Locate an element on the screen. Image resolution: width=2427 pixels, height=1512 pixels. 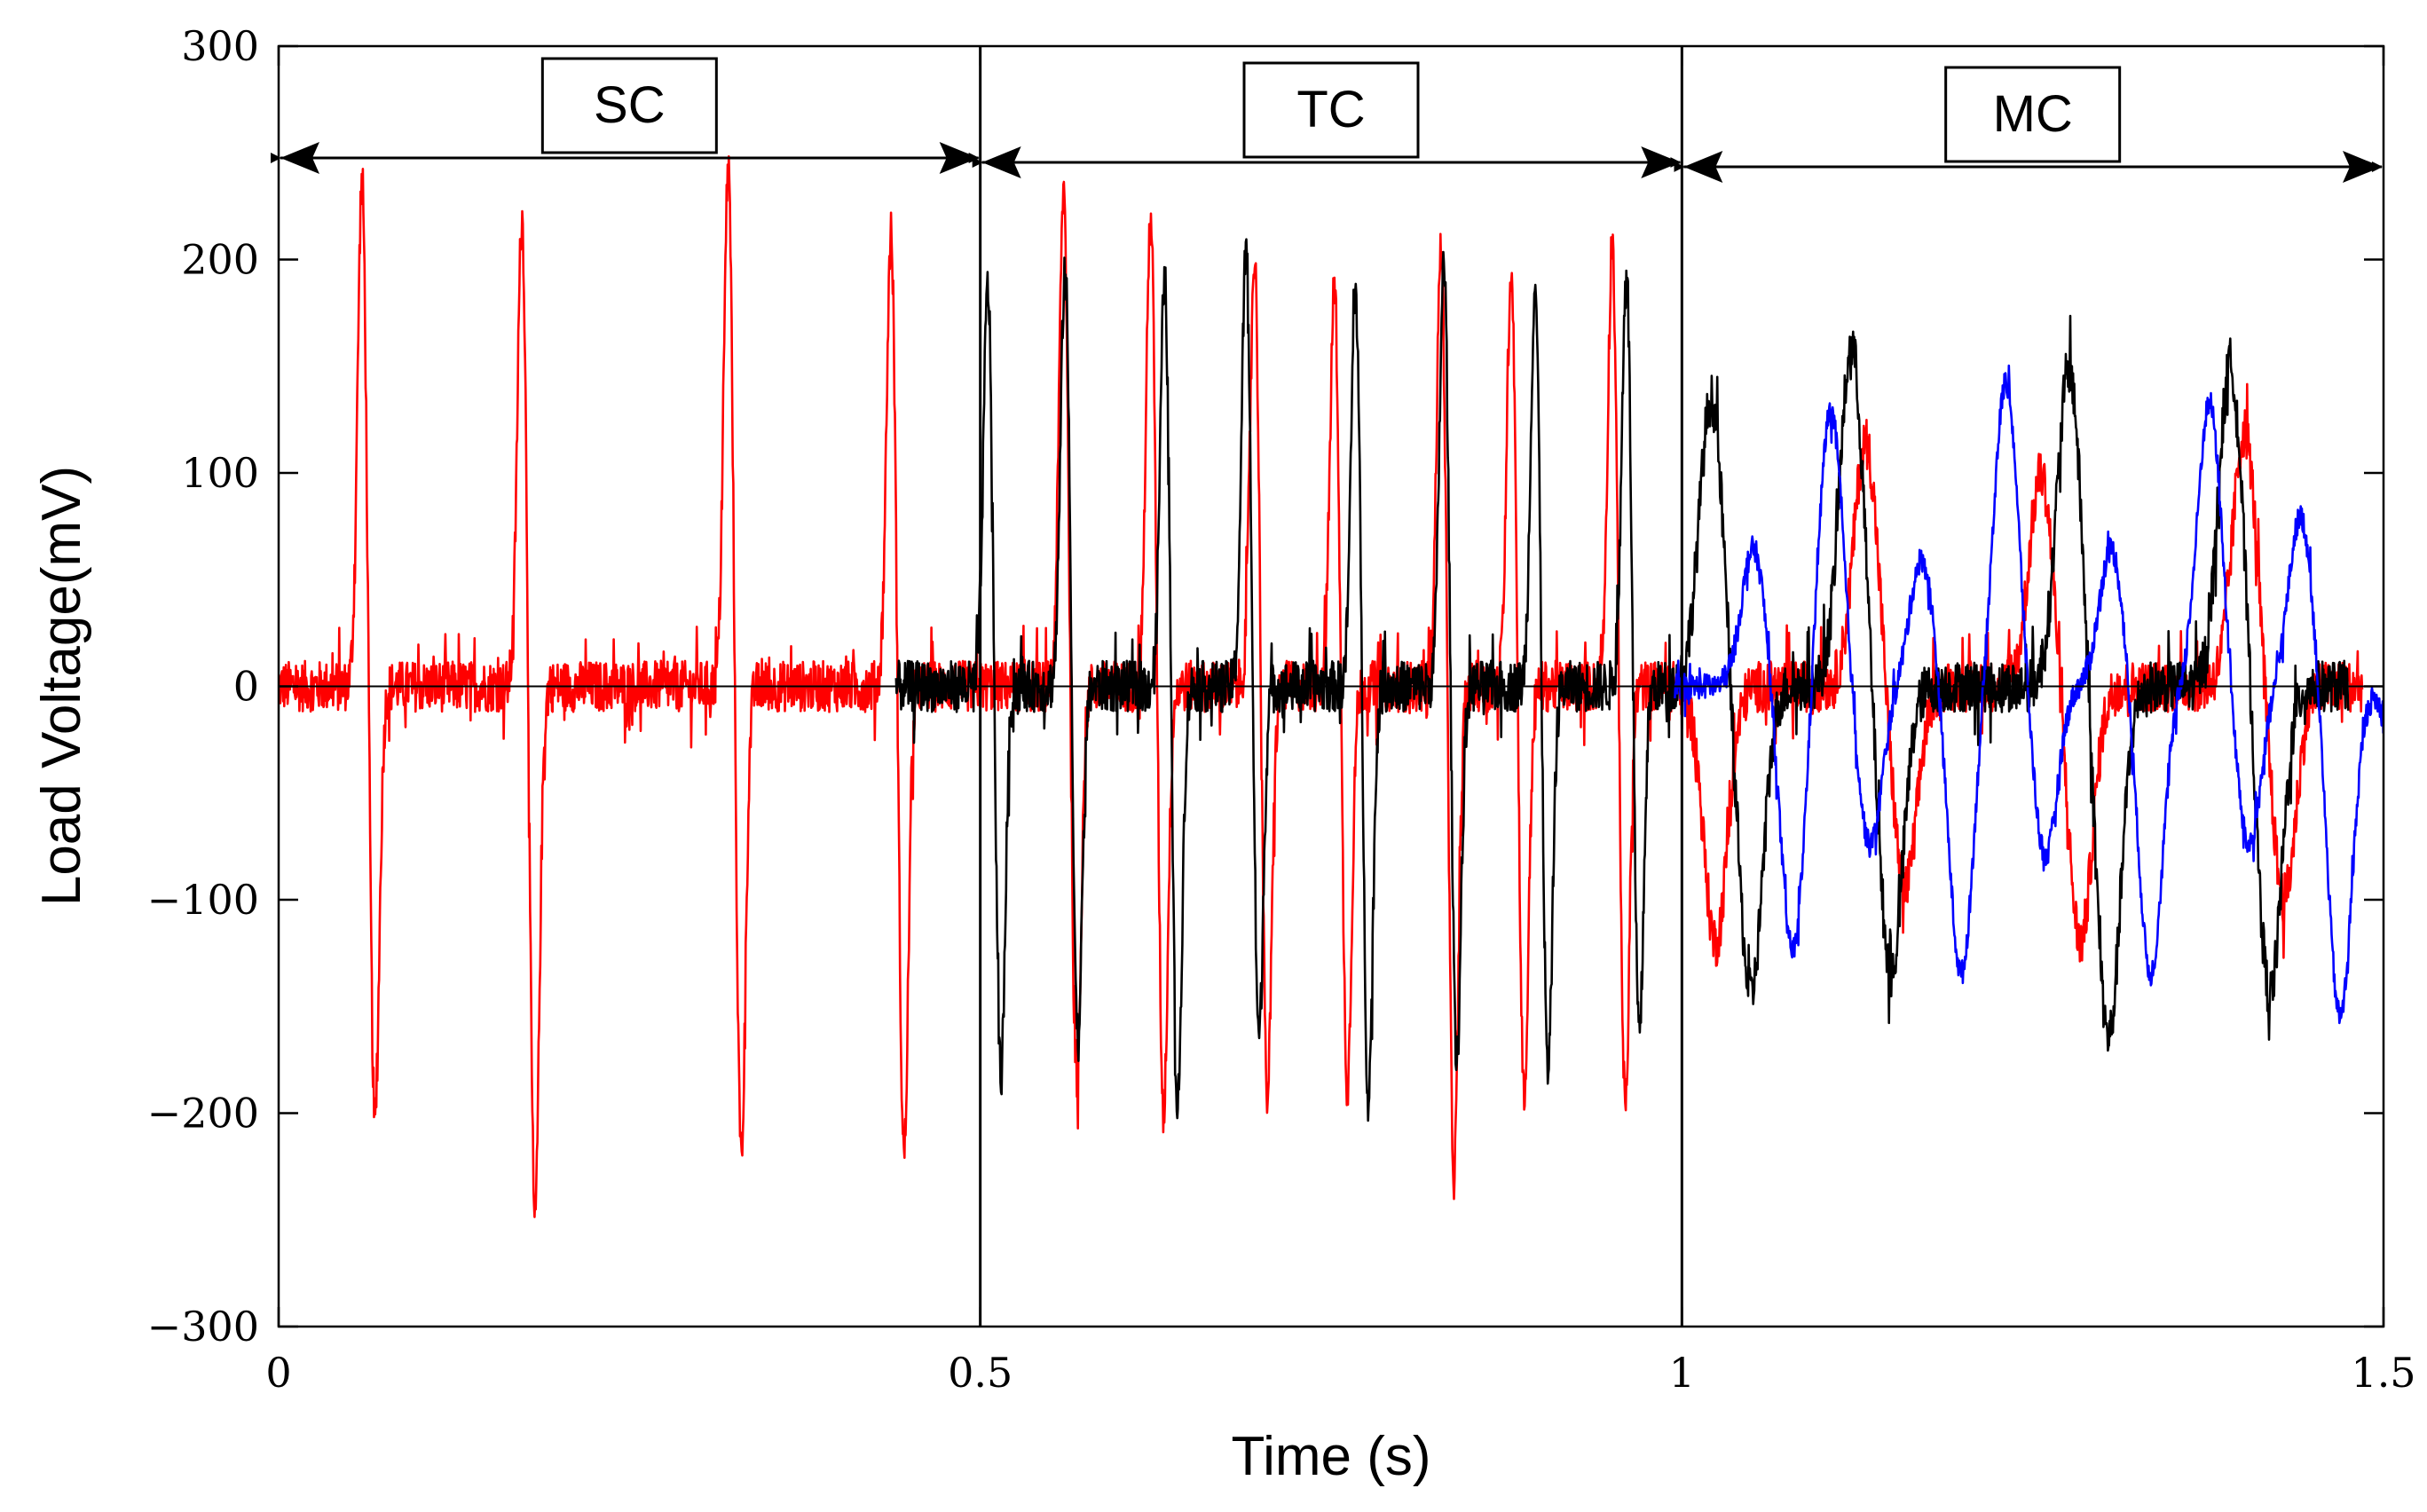
y-tick-label: 300 is located at coordinates (220, 46).